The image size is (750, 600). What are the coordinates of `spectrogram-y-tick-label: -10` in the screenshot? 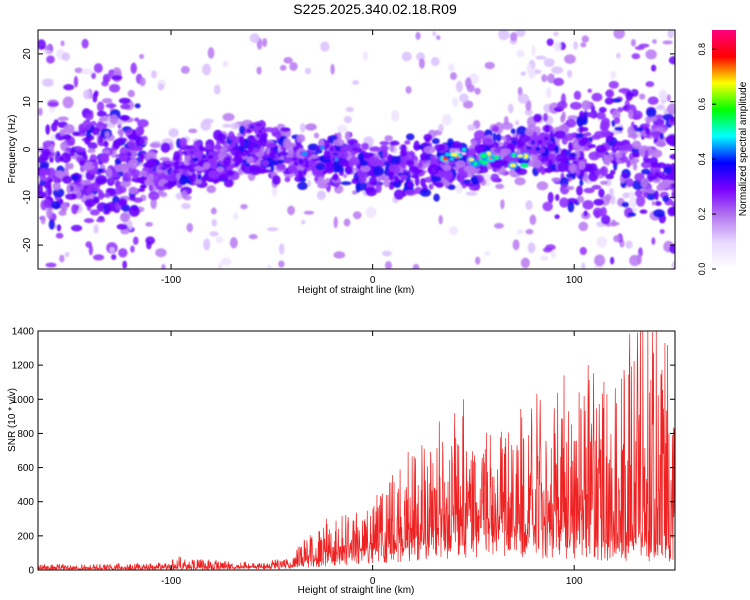 It's located at (27, 197).